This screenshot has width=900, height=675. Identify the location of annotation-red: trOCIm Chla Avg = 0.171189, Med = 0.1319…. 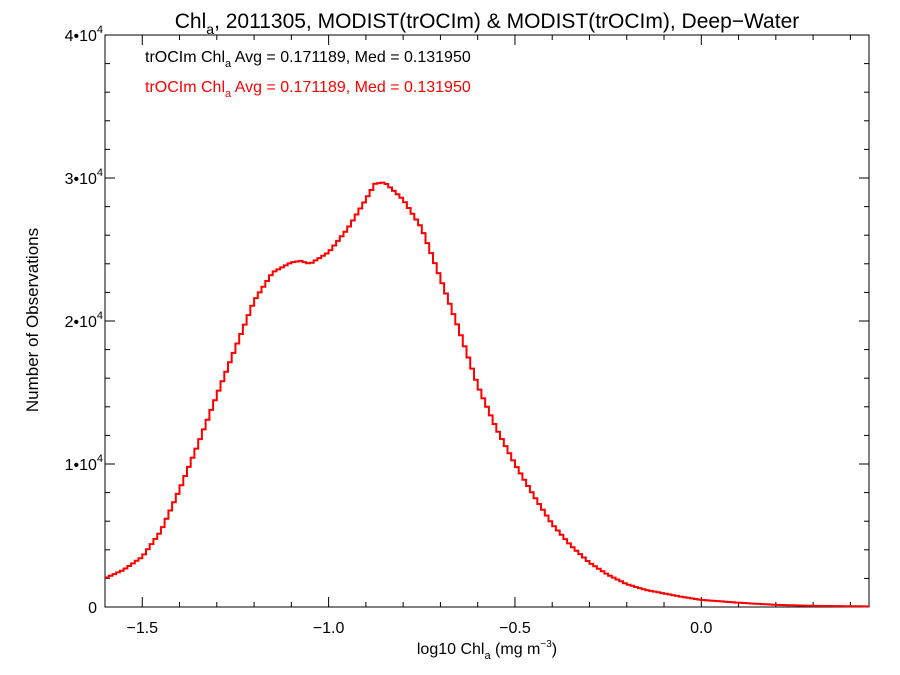
(308, 89).